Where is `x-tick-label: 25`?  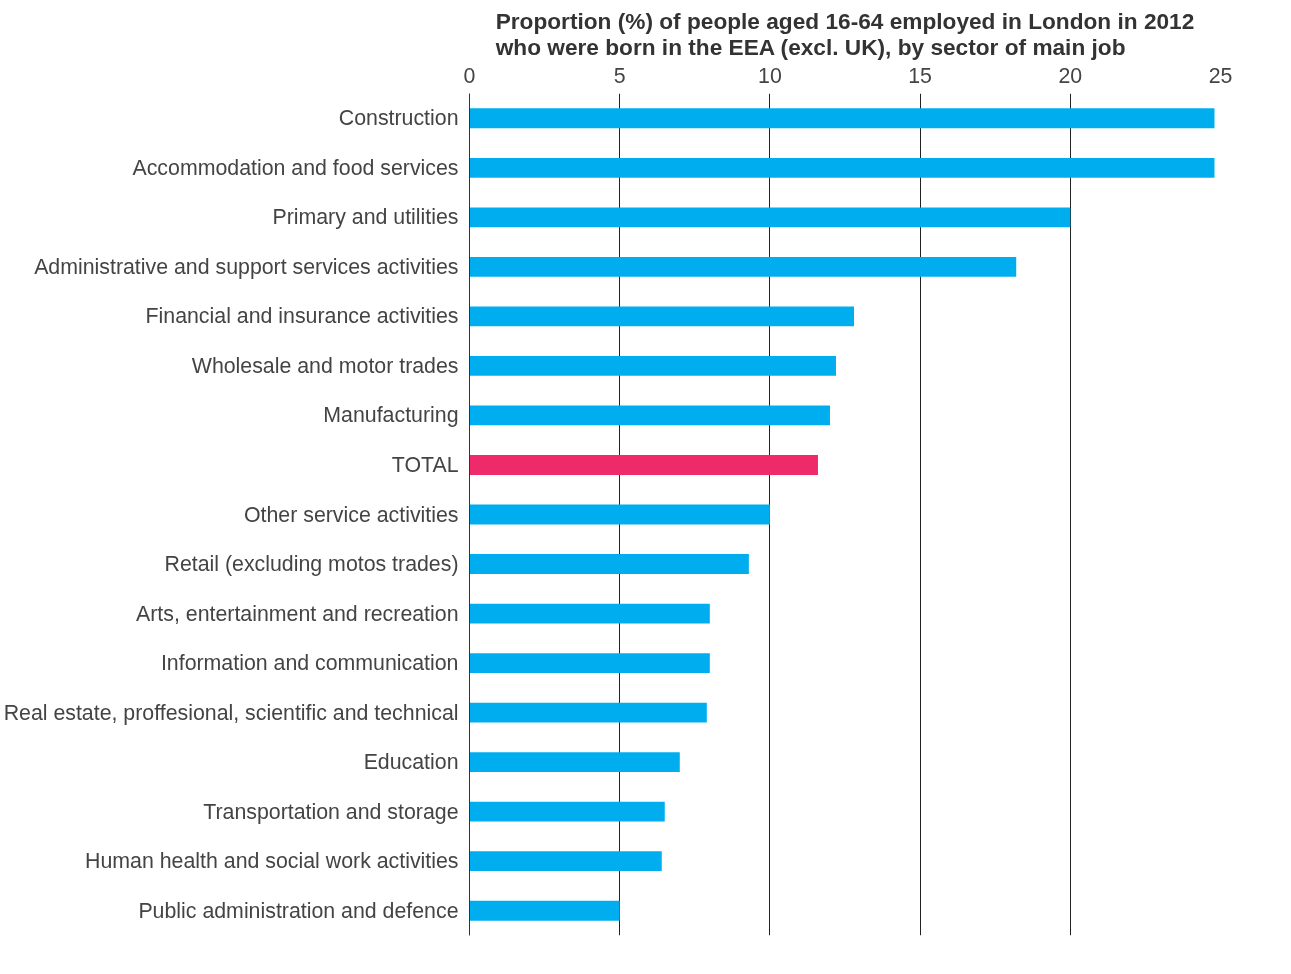 x-tick-label: 25 is located at coordinates (1220, 75).